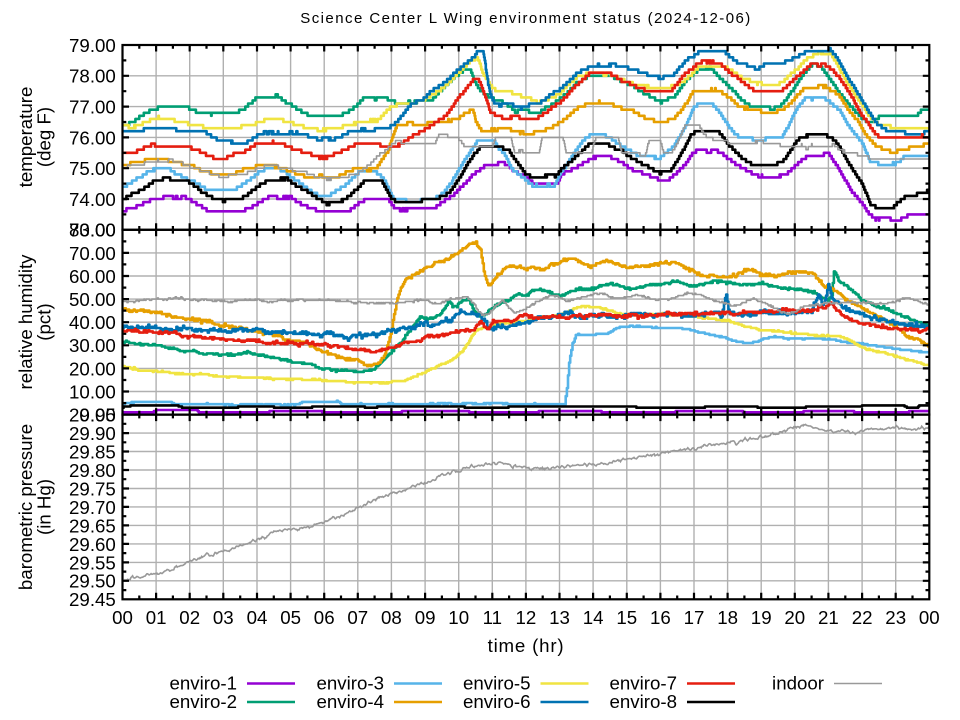 The image size is (960, 720). I want to click on svg-text: 73.00, so click(92, 230).